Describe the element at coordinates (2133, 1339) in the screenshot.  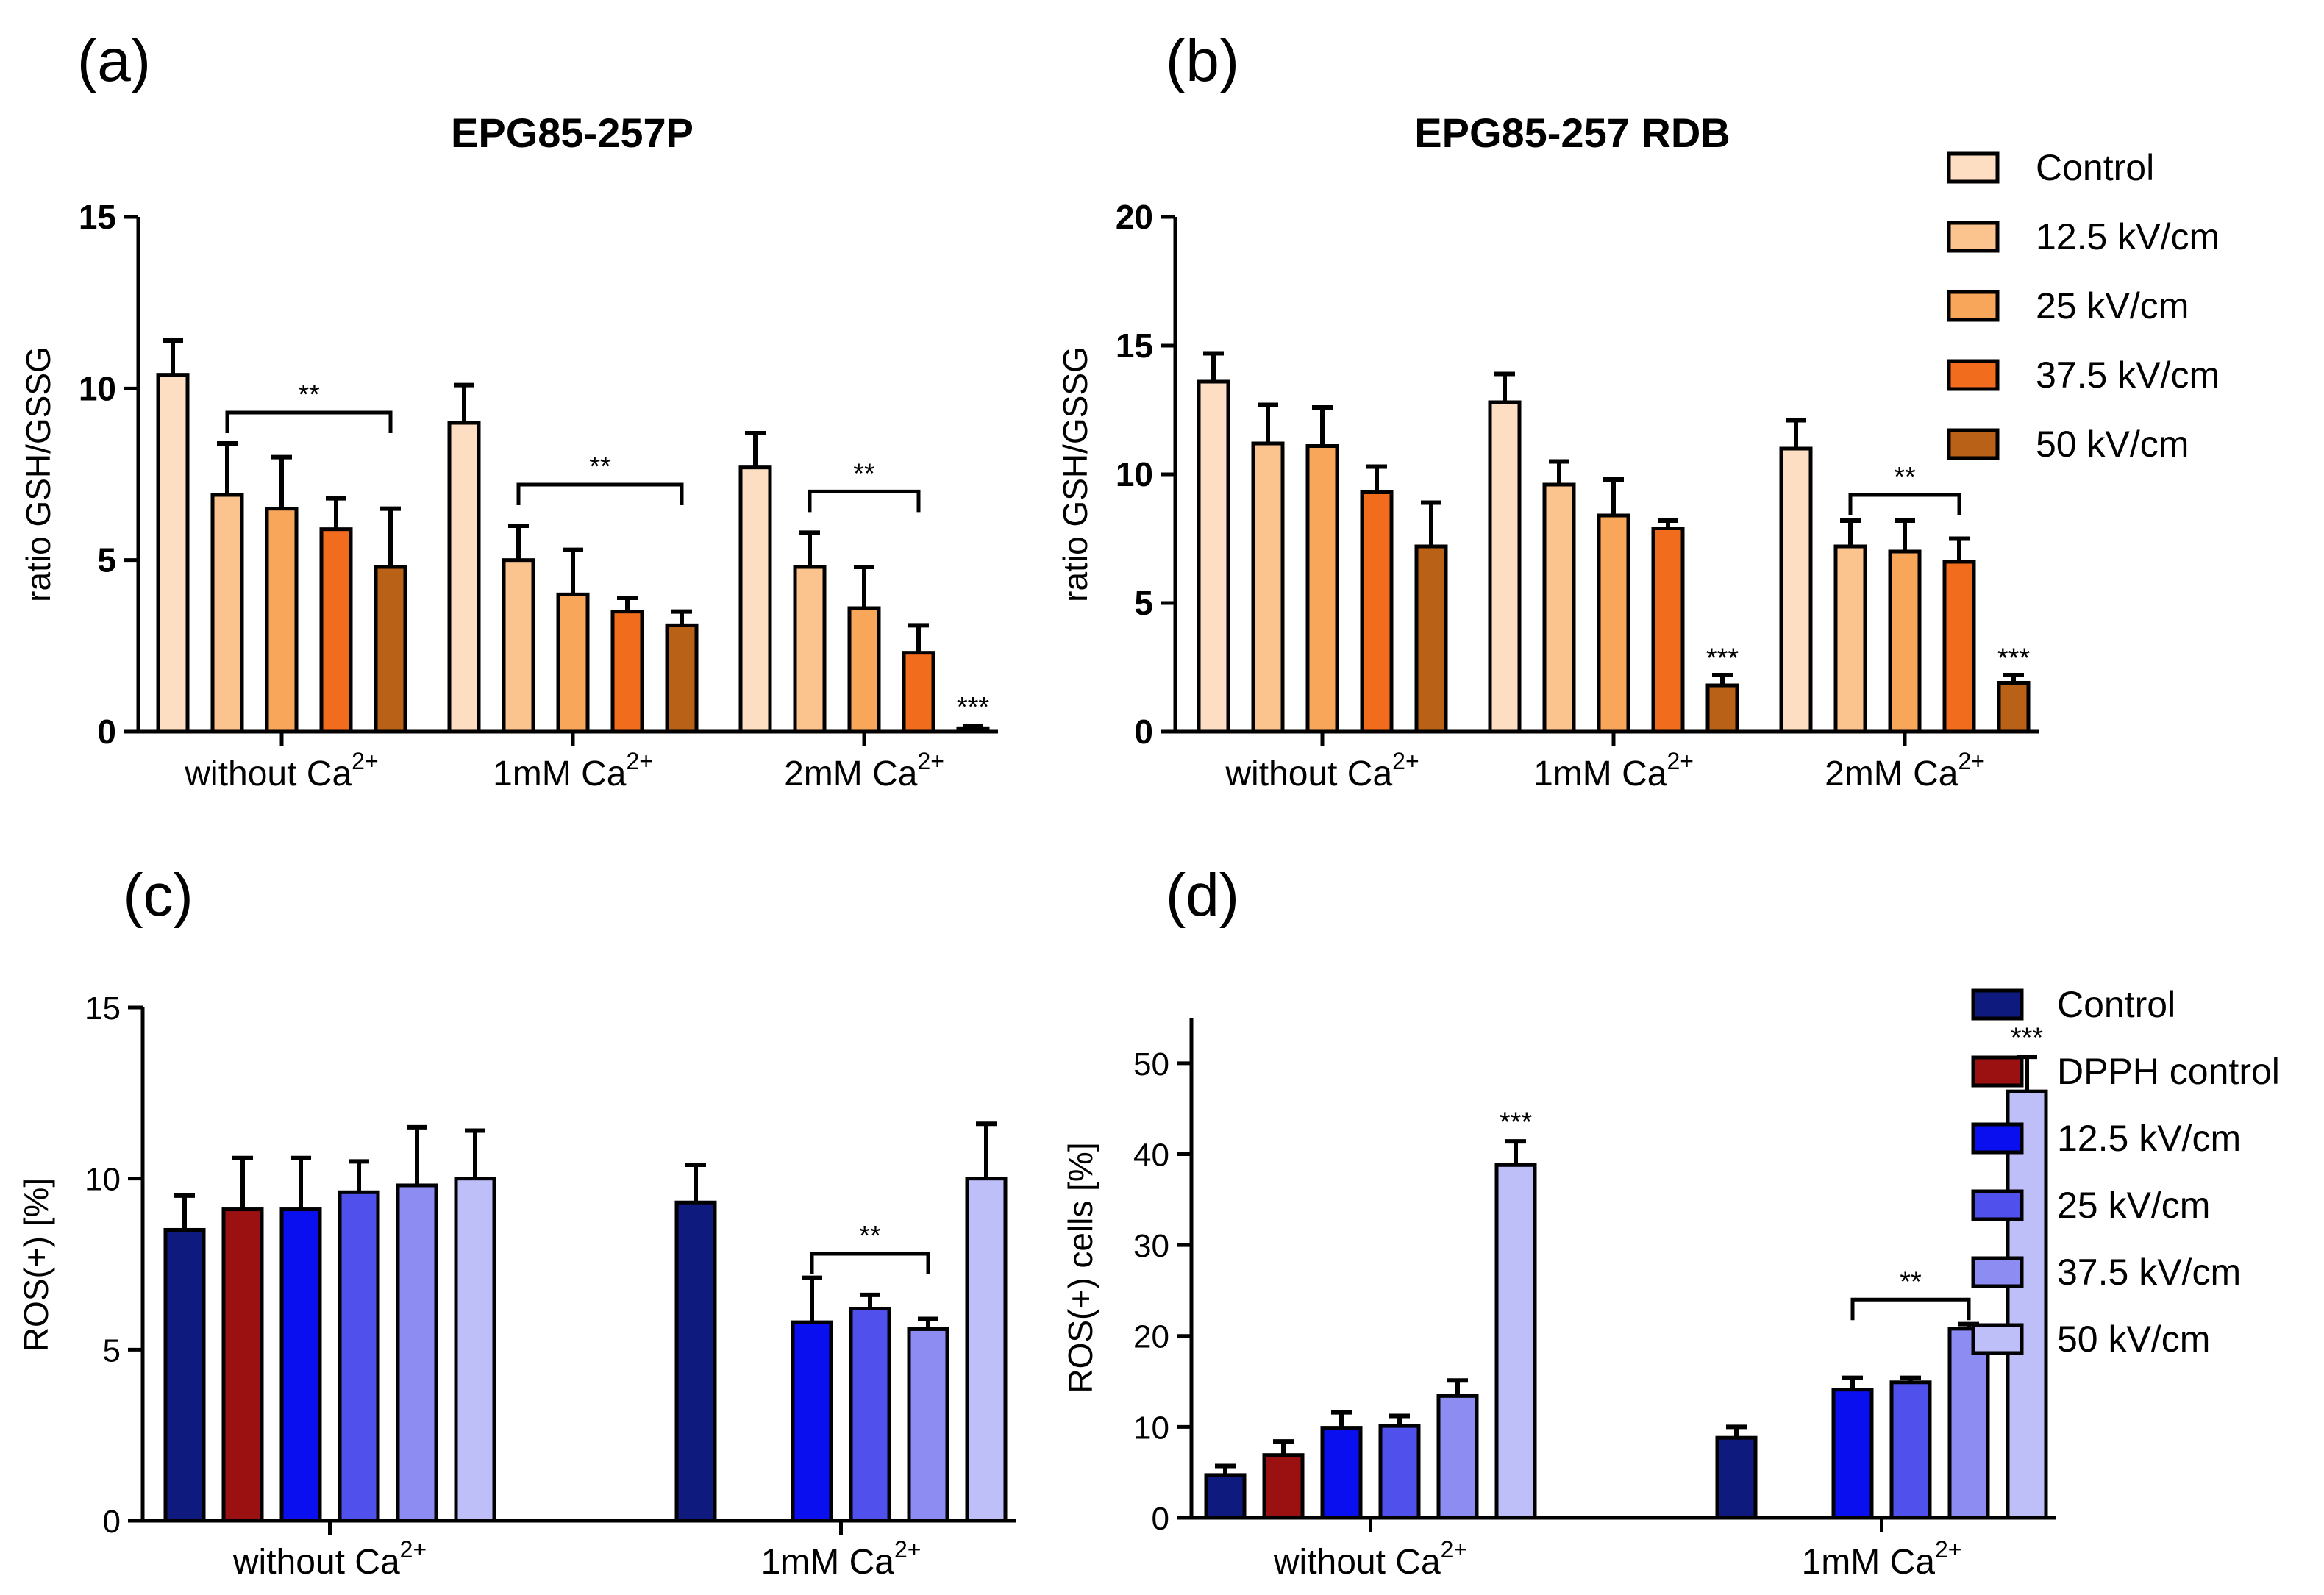
I see `legend-label: 50 kV/cm` at that location.